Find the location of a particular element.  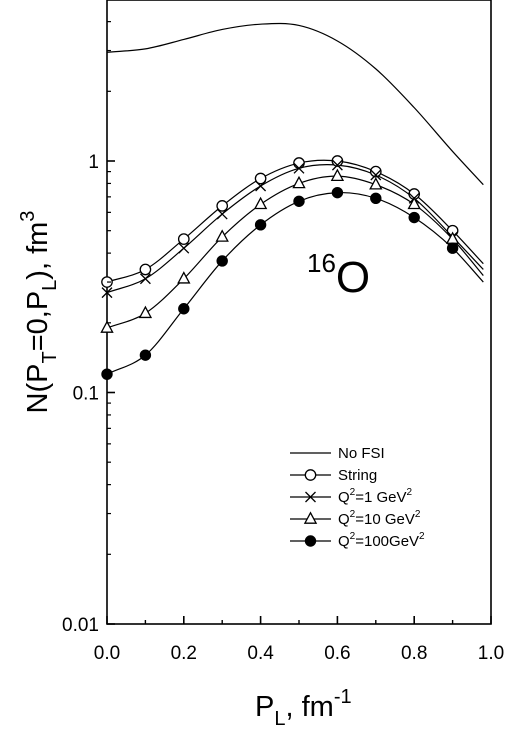

x-tick-label-5: 1.0 is located at coordinates (491, 653).